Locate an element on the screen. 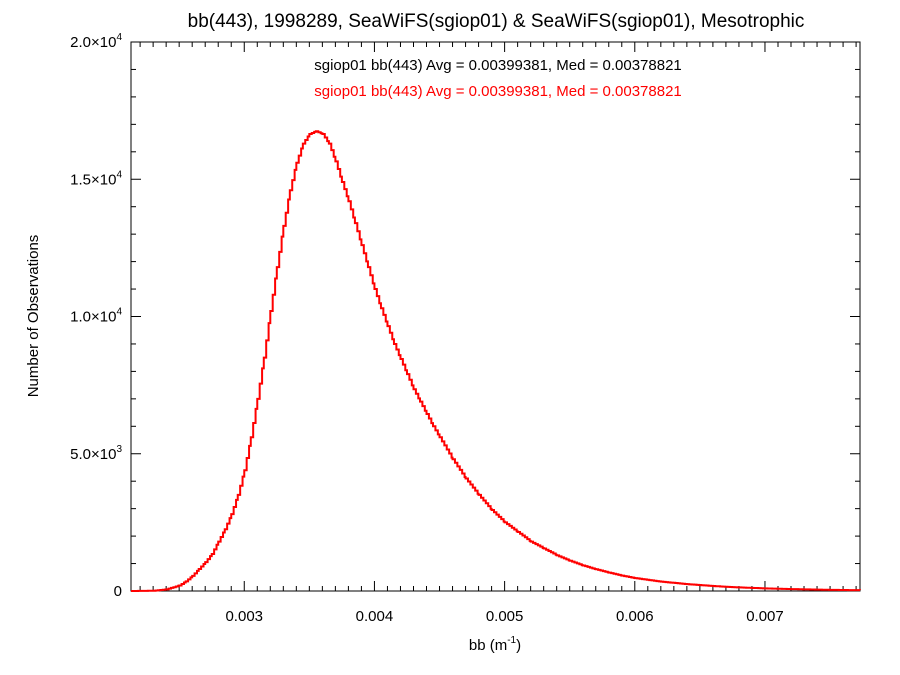 This screenshot has height=675, width=900. y-tick-label: 2.0×10⁴ is located at coordinates (96, 41).